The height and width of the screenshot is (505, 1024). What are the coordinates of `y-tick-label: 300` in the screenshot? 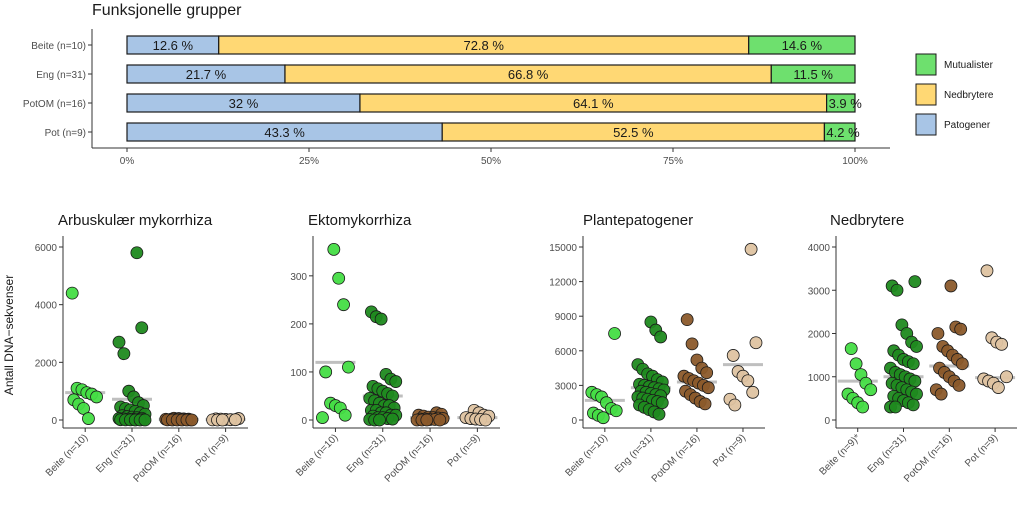 It's located at (298, 277).